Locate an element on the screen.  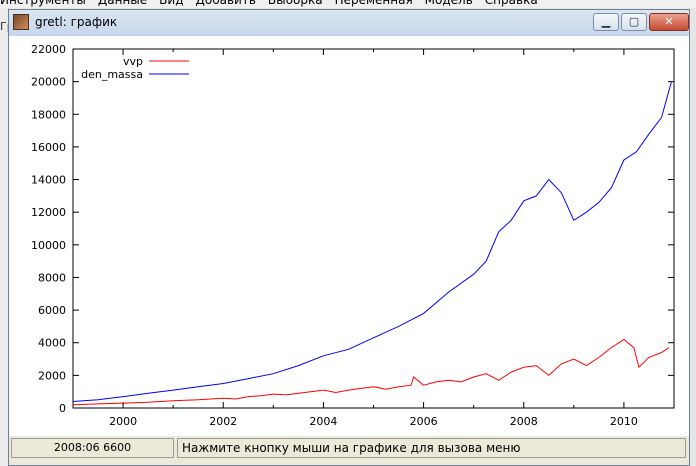
x-tick-label: 2006 is located at coordinates (424, 421).